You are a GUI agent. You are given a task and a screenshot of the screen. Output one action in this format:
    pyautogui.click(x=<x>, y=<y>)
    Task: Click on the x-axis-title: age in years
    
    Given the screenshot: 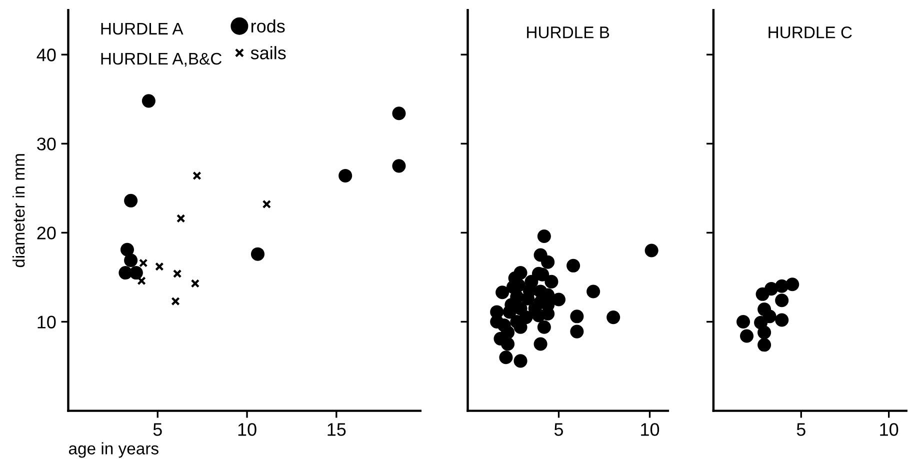 What is the action you would take?
    pyautogui.click(x=113, y=450)
    